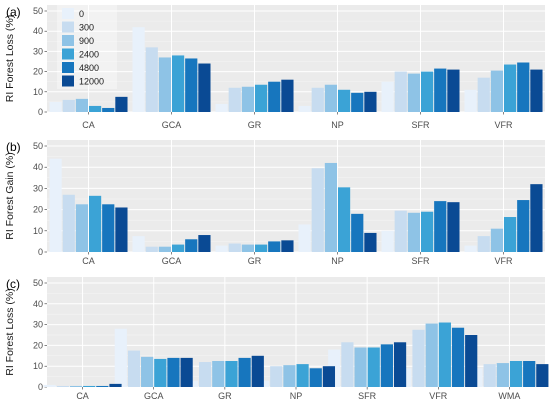  I want to click on y-tick-label: 10, so click(38, 92).